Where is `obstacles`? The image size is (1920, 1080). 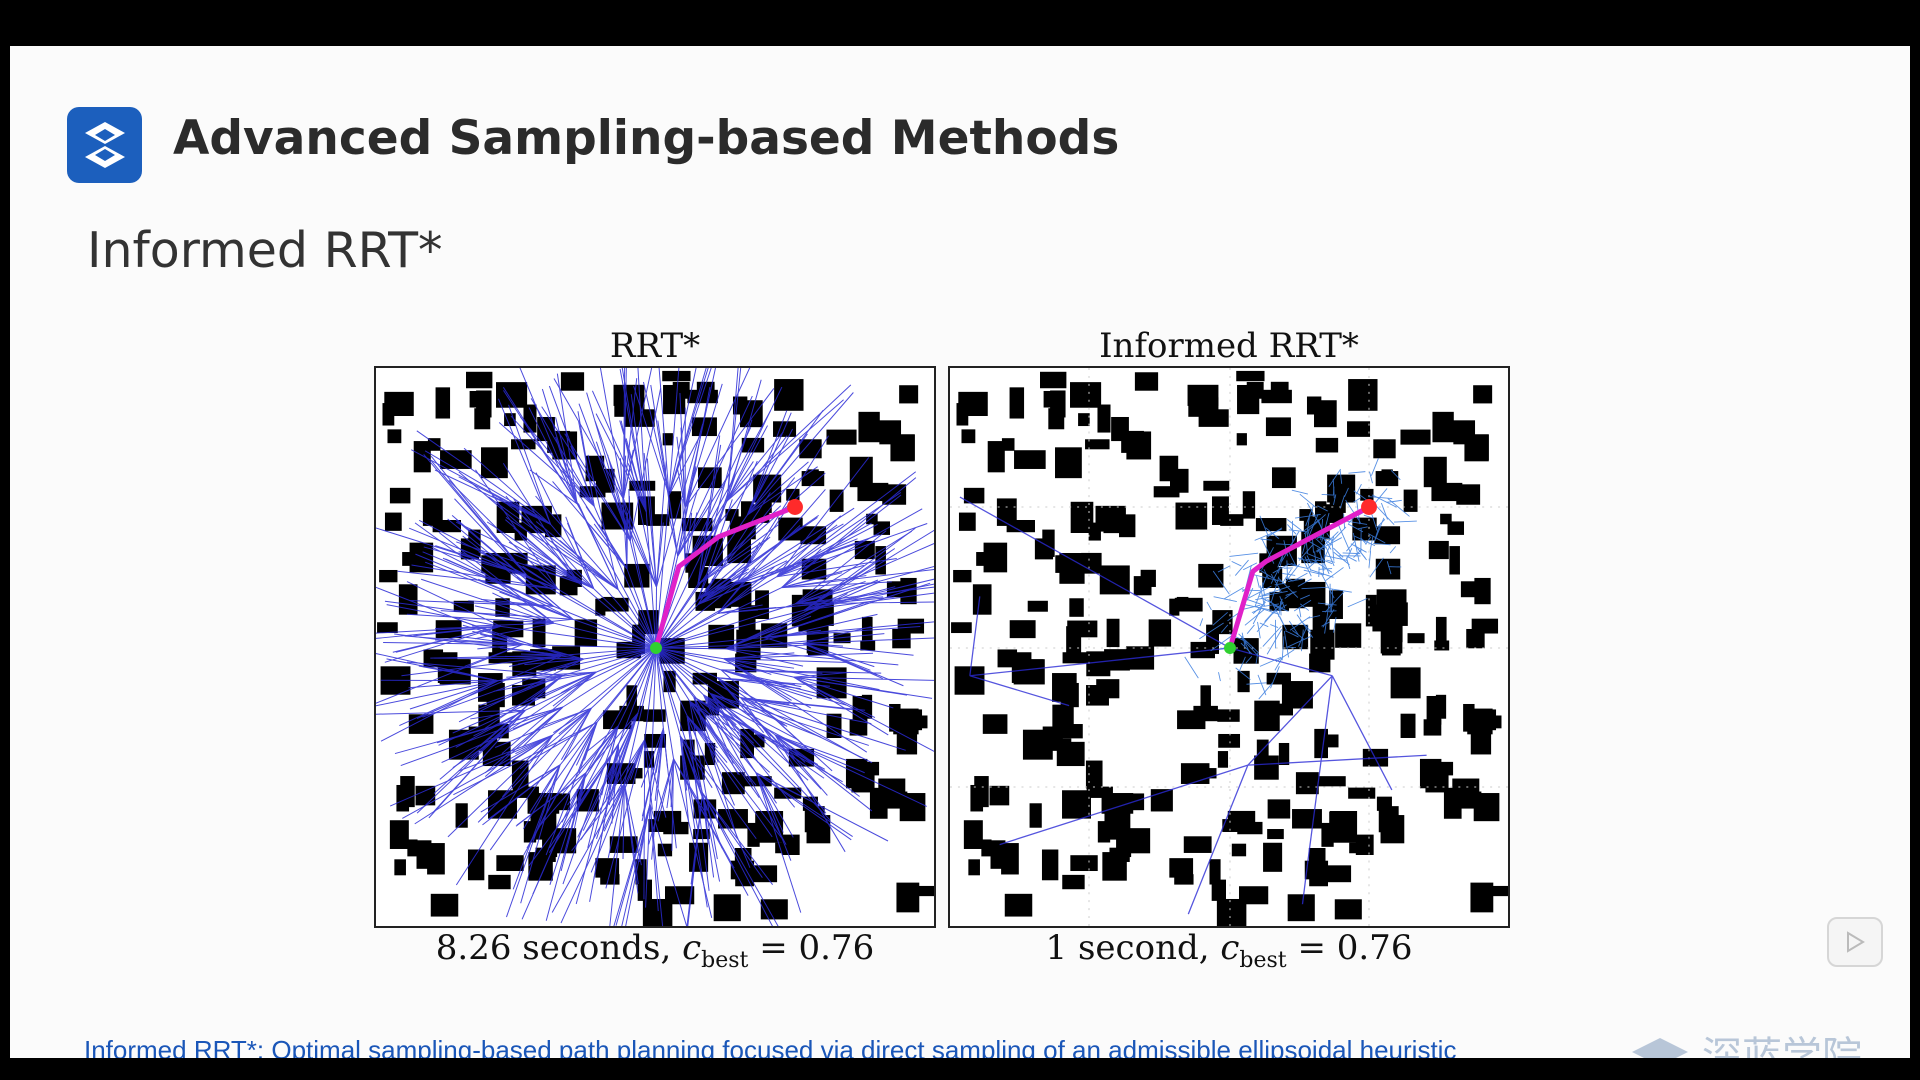
obstacles is located at coordinates (1229, 648).